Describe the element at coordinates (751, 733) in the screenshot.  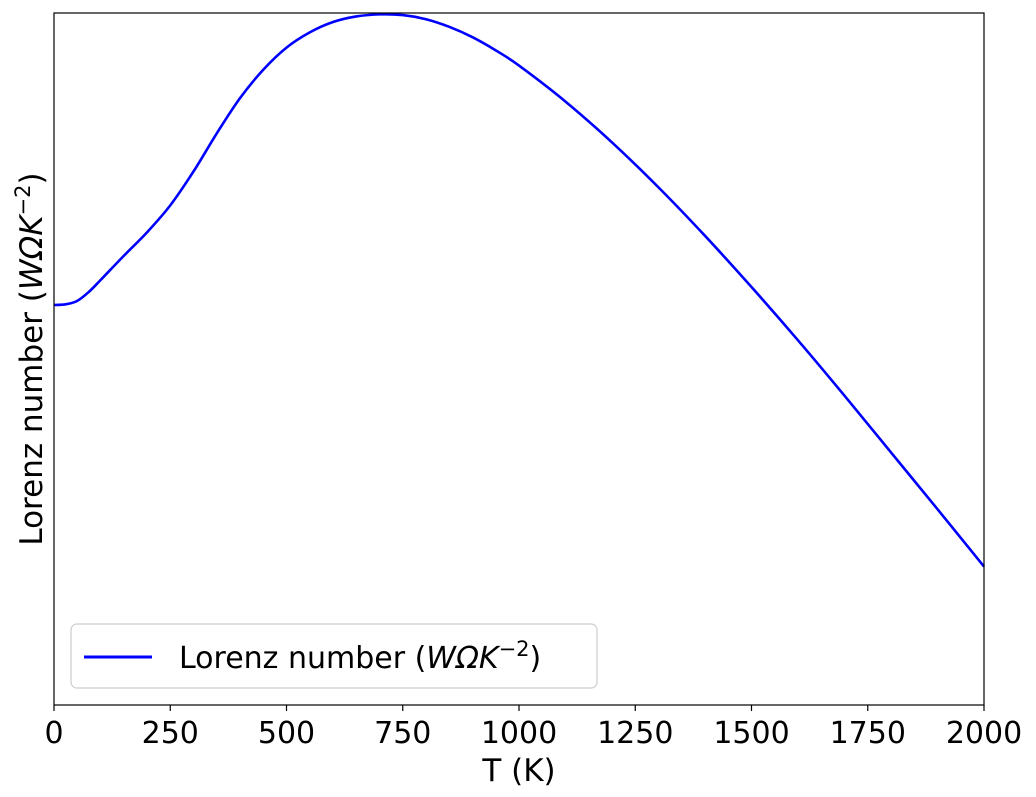
I see `x-tick-label: 1500` at that location.